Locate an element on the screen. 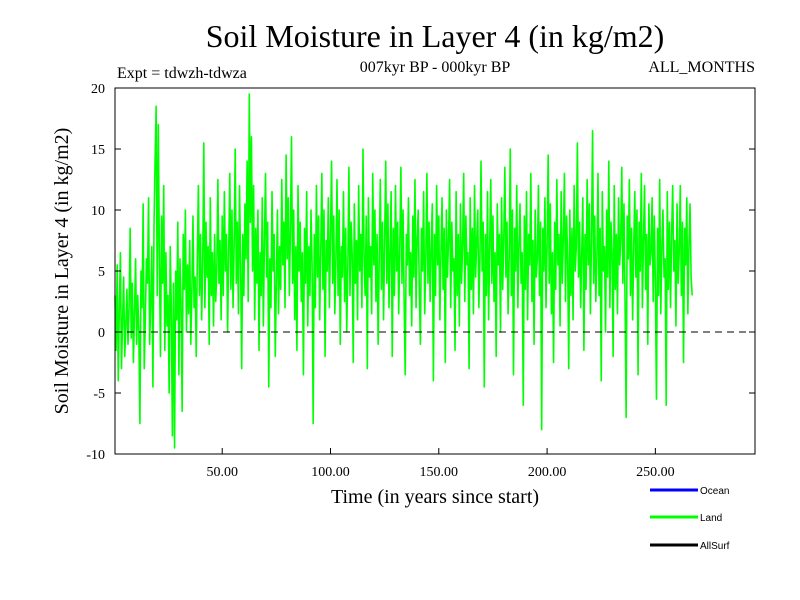  legend-item-land: Land is located at coordinates (686, 518).